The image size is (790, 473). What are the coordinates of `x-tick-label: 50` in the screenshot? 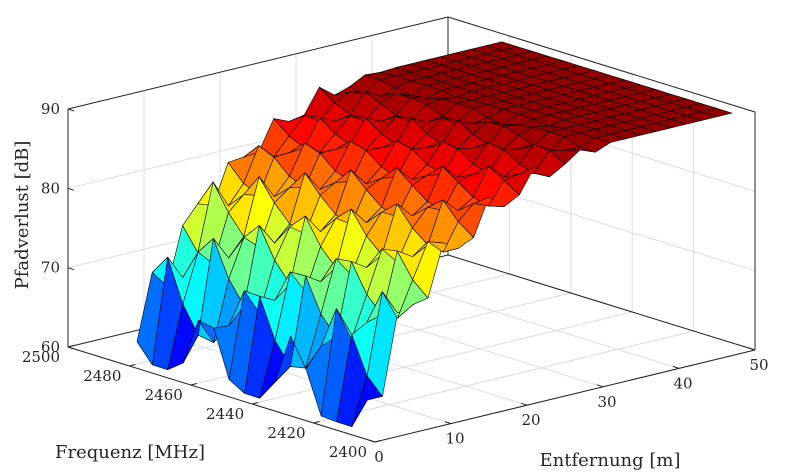 It's located at (758, 365).